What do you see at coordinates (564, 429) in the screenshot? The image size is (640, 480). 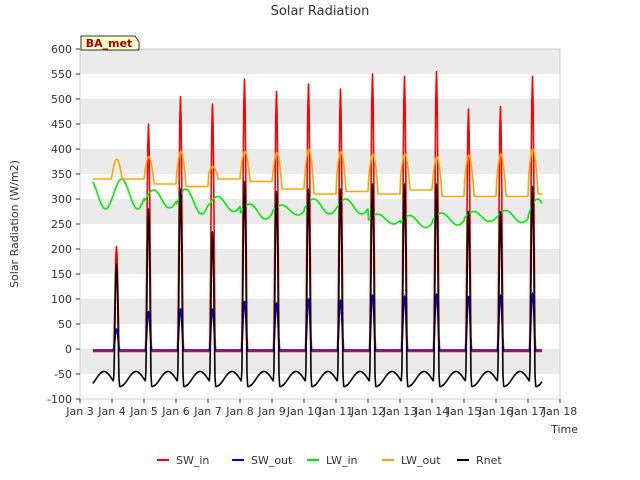 I see `x-axis-label: Time` at bounding box center [564, 429].